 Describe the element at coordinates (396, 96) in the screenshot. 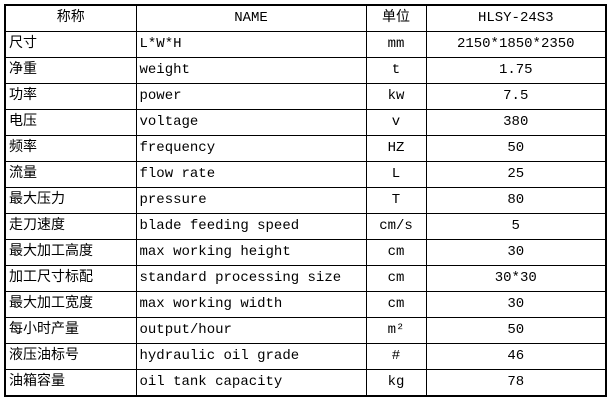

I see `spec-unit-cell: kw` at that location.